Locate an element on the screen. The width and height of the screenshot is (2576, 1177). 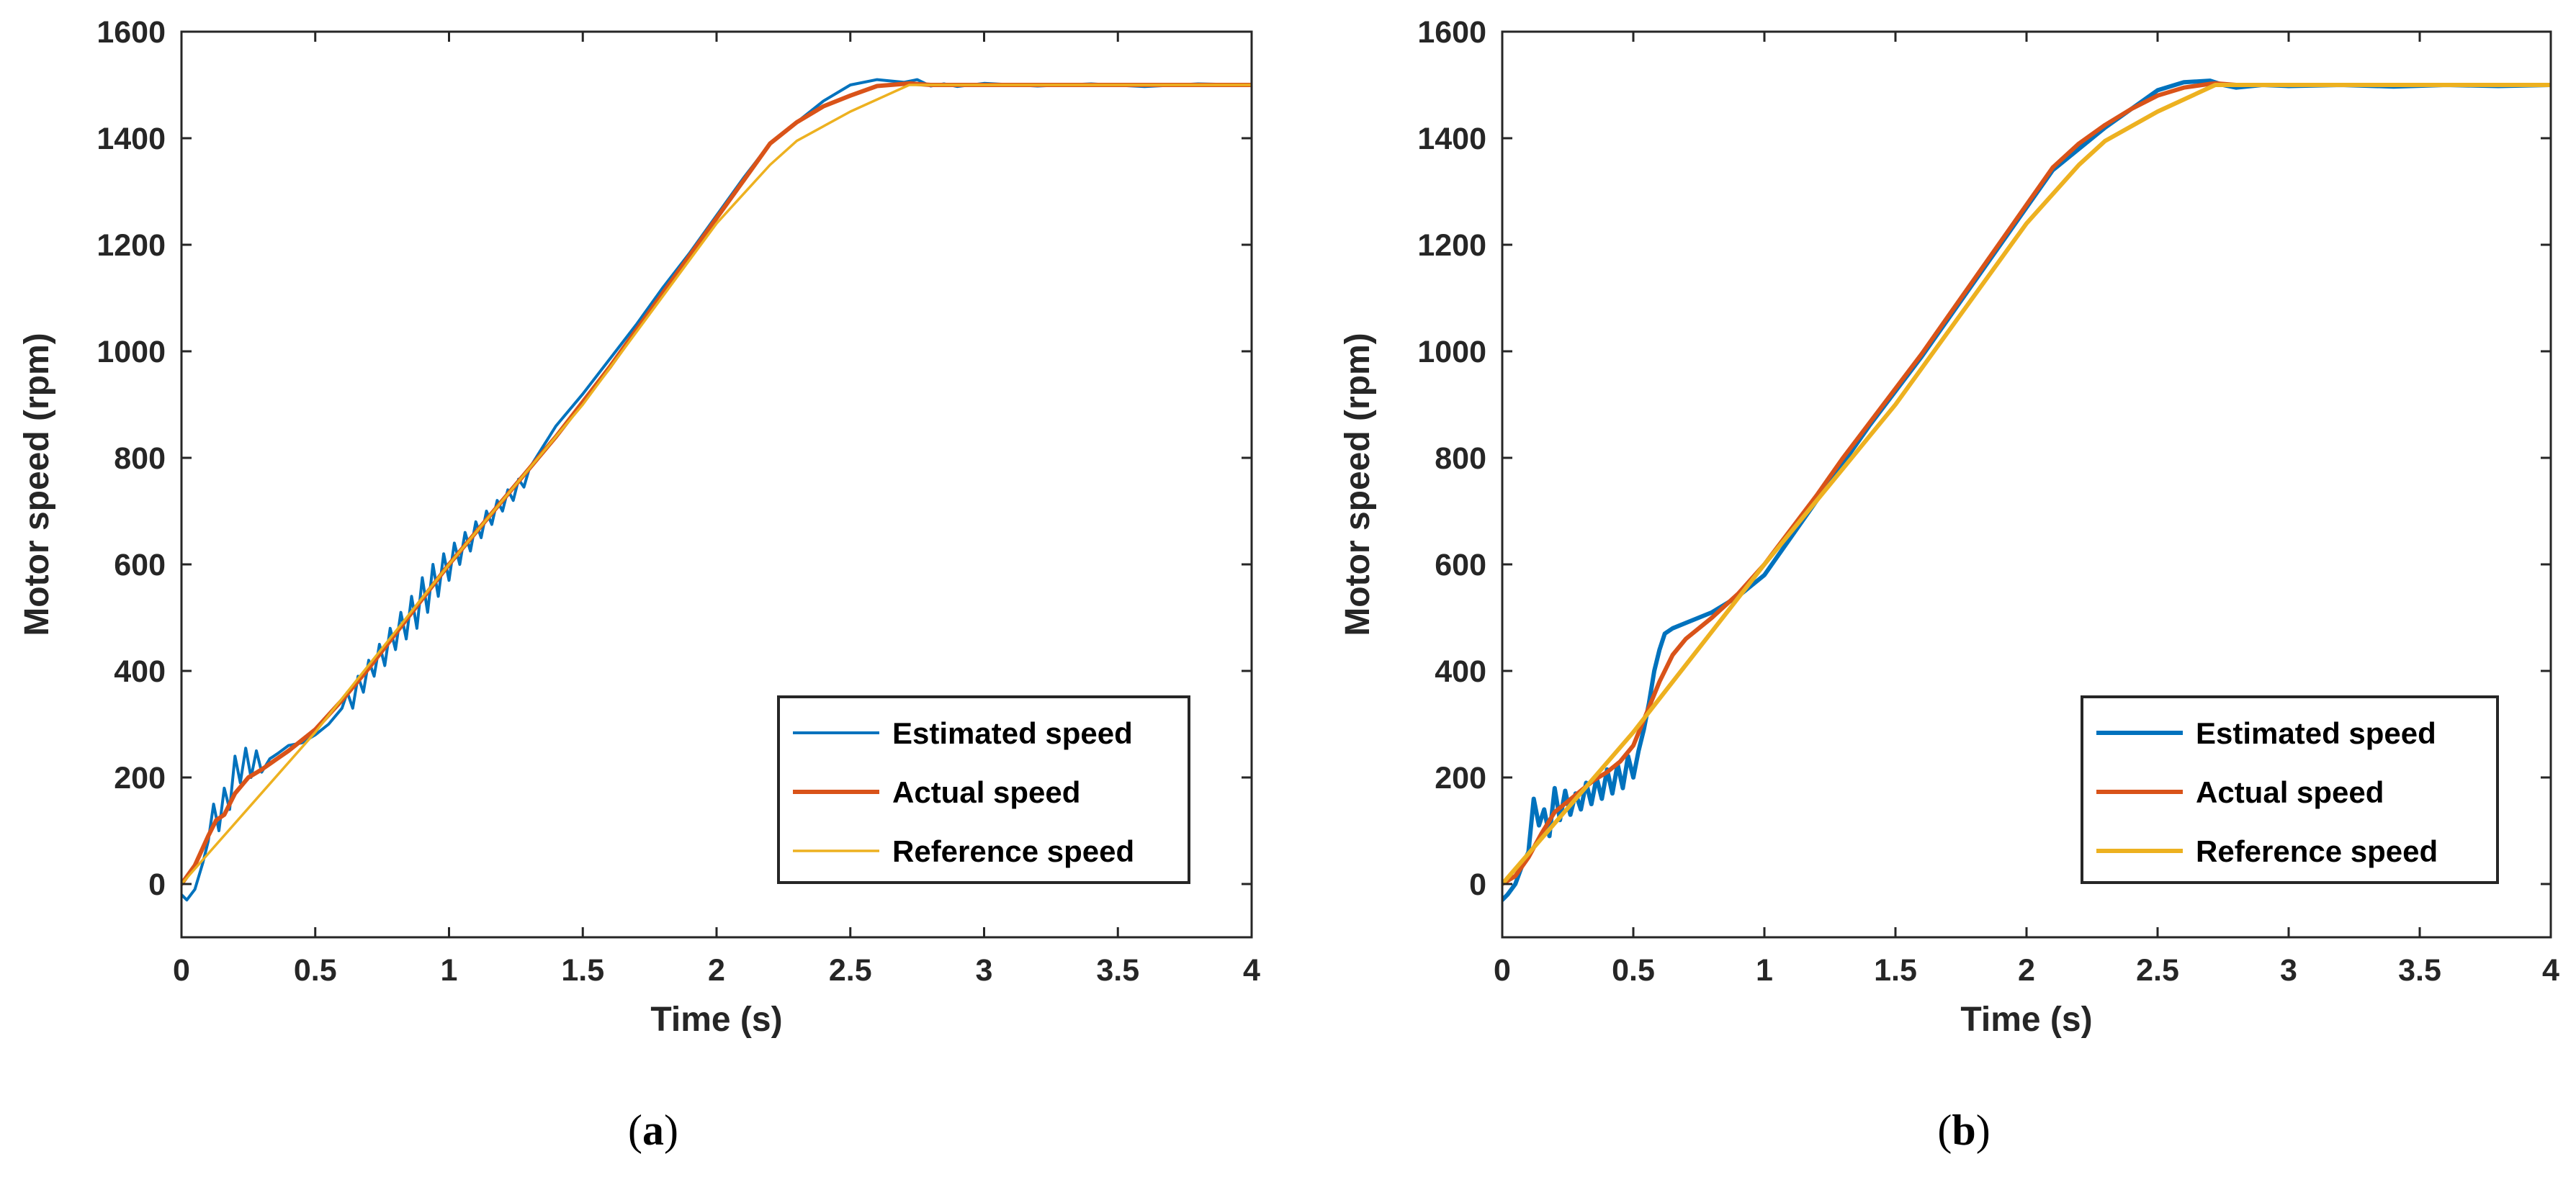
panel-caption: (b) is located at coordinates (1963, 1130).